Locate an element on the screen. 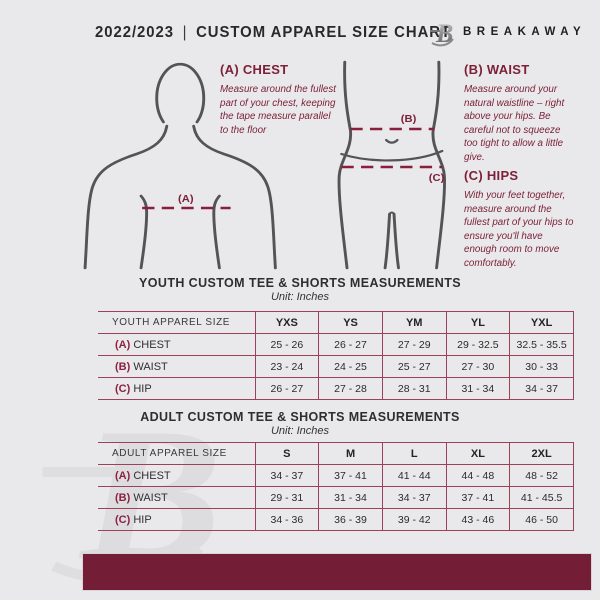 The image size is (600, 600). youth-section-title: YOUTH CUSTOM TEE & SHORTS MEASUREMENTS is located at coordinates (300, 283).